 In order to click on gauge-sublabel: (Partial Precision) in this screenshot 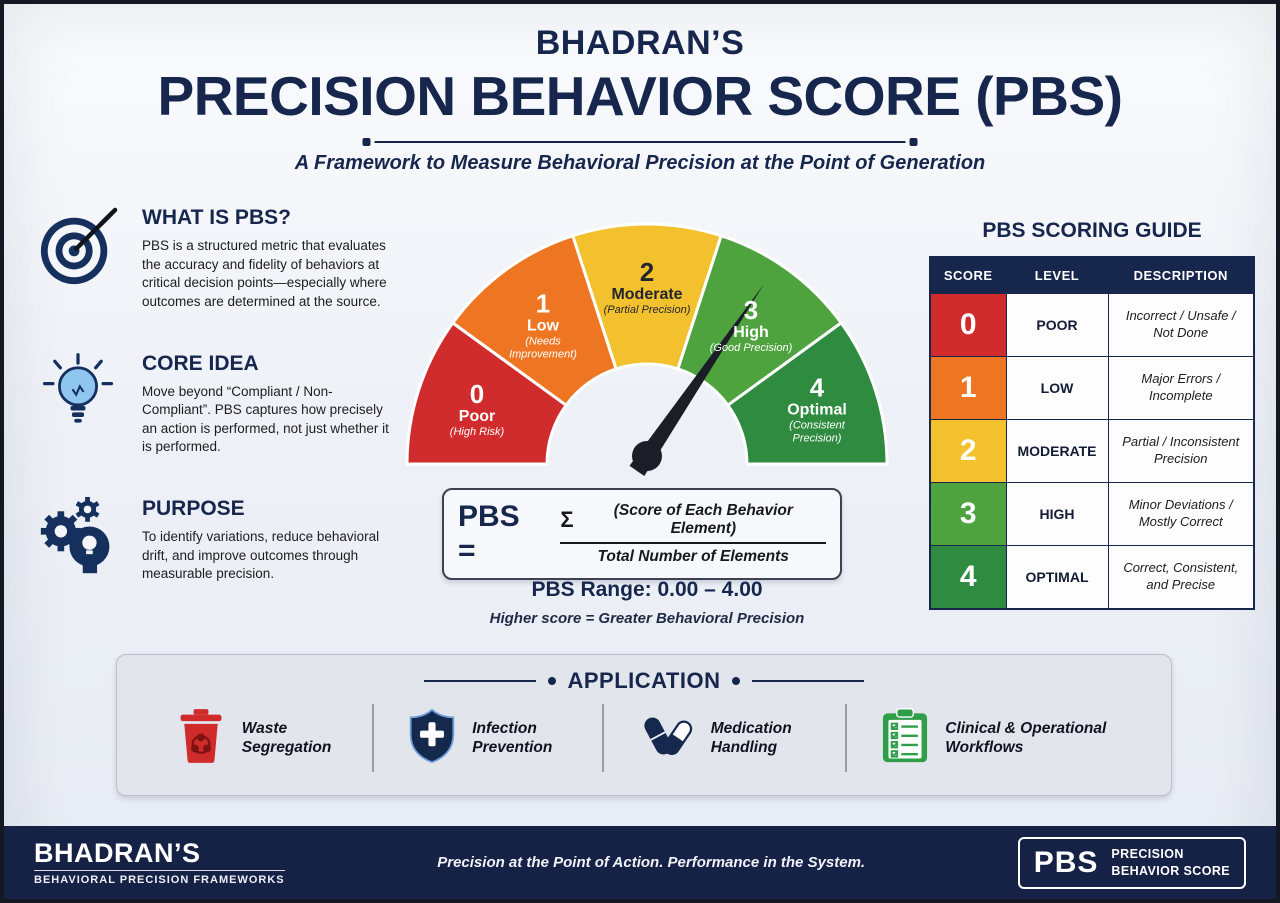, I will do `click(647, 310)`.